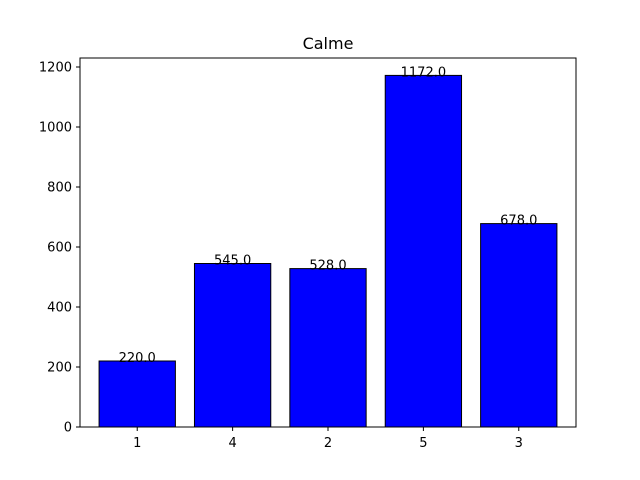 This screenshot has width=640, height=480. What do you see at coordinates (232, 443) in the screenshot?
I see `x-tick-label: 4` at bounding box center [232, 443].